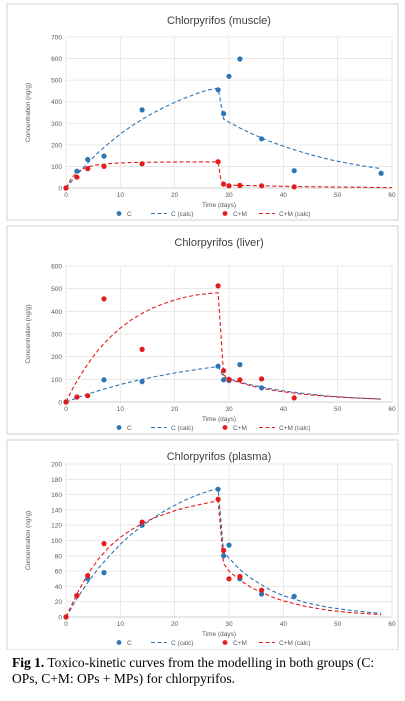 The image size is (405, 701). Describe the element at coordinates (56, 59) in the screenshot. I see `y-tick-label: 600` at that location.